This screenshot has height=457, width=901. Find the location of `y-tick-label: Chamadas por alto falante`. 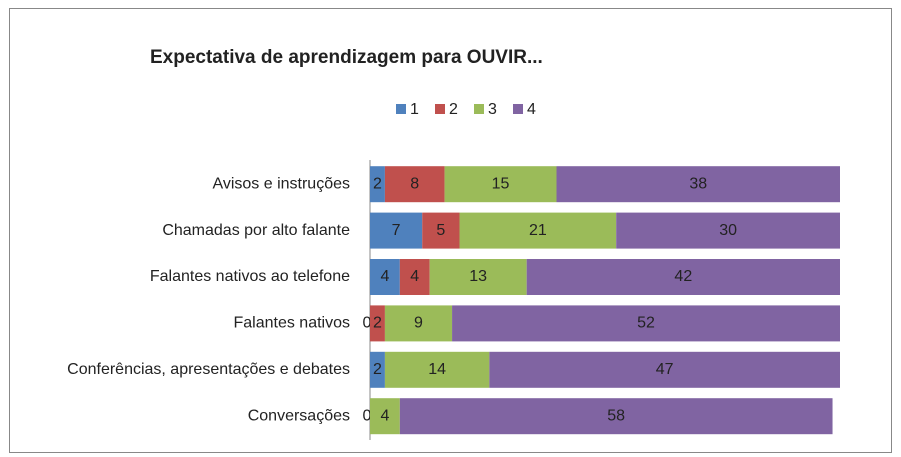

y-tick-label: Chamadas por alto falante is located at coordinates (256, 230).